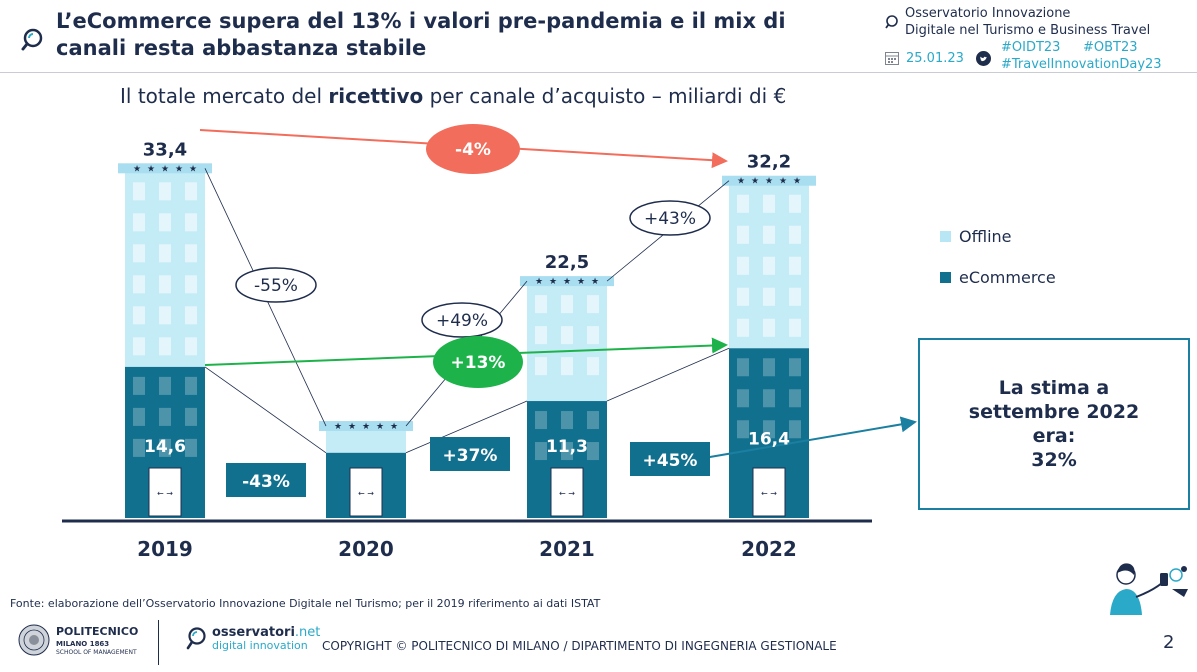  Describe the element at coordinates (366, 549) in the screenshot. I see `x-tick-label-2020: 2020` at that location.